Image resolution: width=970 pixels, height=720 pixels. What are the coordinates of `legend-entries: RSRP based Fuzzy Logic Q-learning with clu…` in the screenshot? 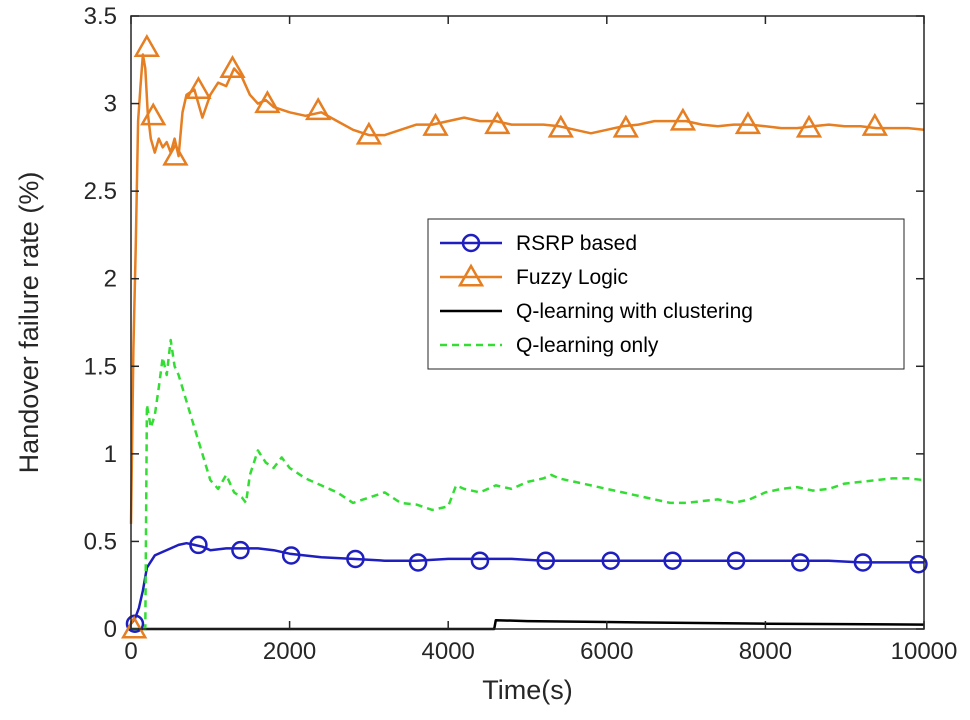 It's located at (596, 294).